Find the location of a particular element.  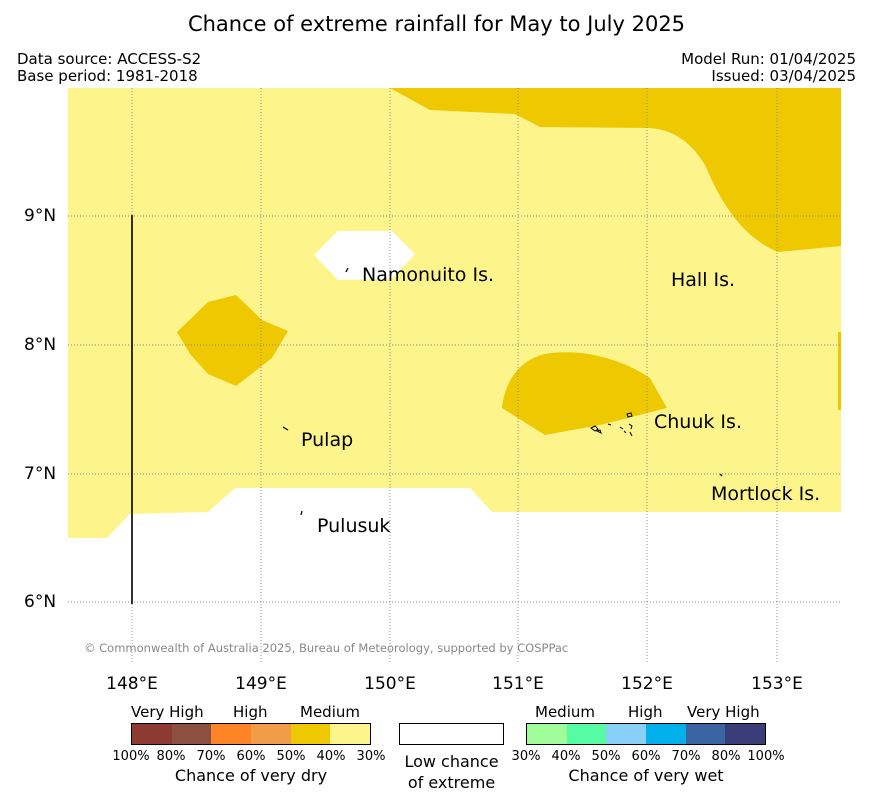

region-medium-dry-east is located at coordinates (839, 371).